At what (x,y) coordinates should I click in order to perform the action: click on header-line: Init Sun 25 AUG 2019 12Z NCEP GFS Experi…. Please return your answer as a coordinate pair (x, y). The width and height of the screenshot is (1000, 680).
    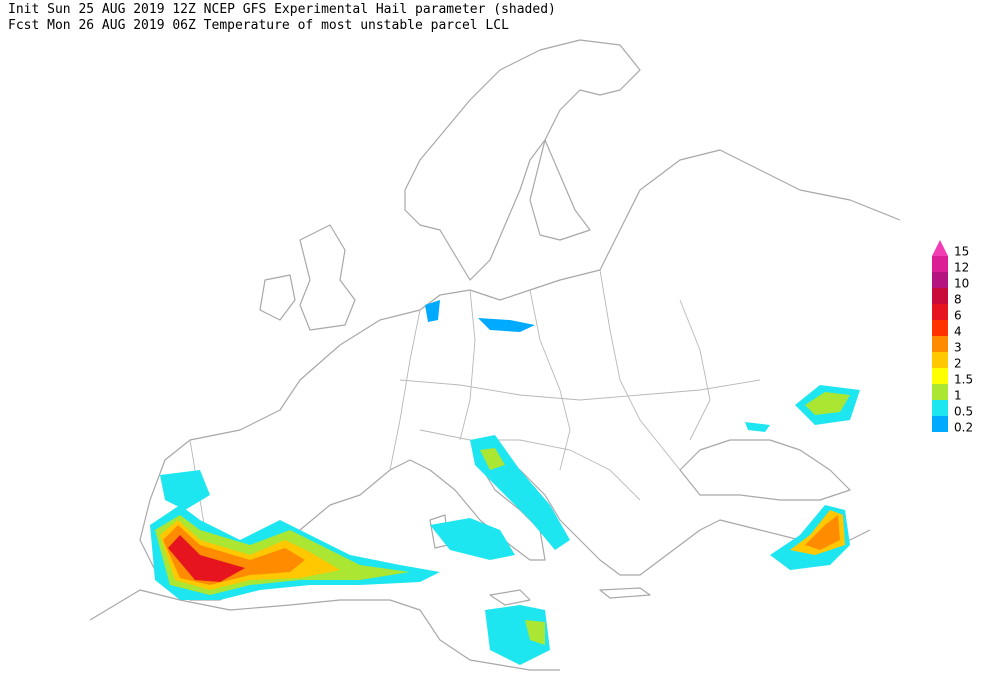
    Looking at the image, I should click on (282, 9).